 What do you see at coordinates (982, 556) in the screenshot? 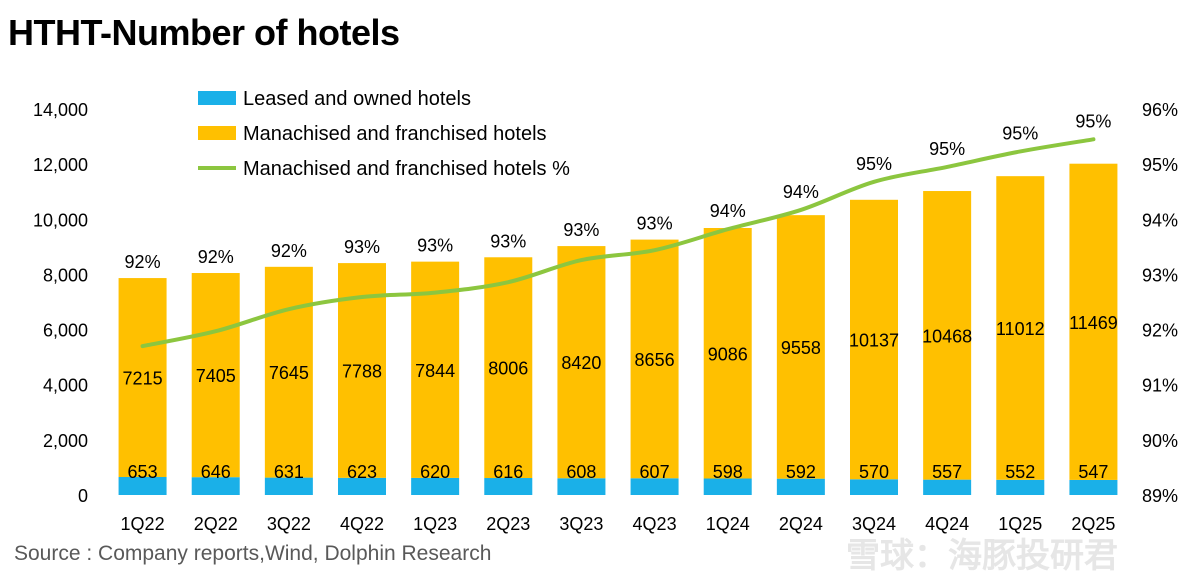
I see `watermark: 雪球：海豚投研君` at bounding box center [982, 556].